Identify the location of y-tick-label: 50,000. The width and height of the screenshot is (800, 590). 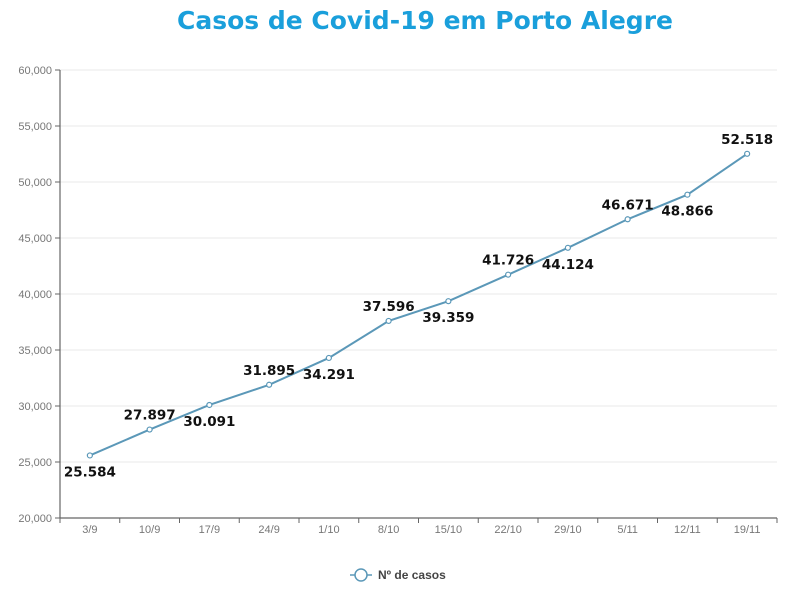
(35, 183).